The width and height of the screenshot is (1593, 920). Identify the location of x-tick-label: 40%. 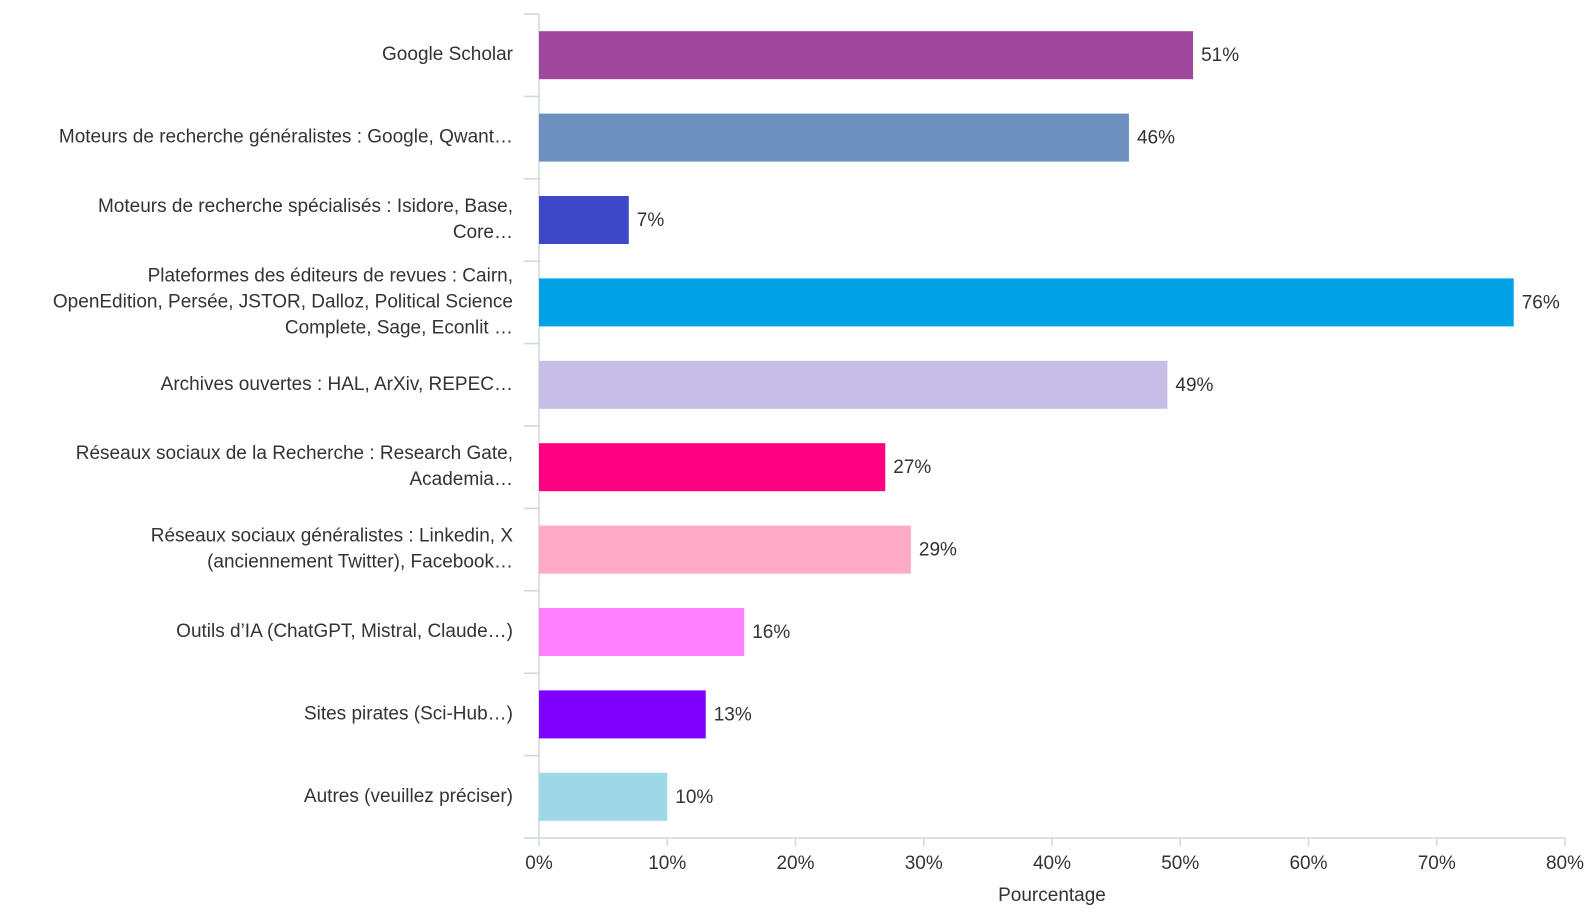
(1052, 863).